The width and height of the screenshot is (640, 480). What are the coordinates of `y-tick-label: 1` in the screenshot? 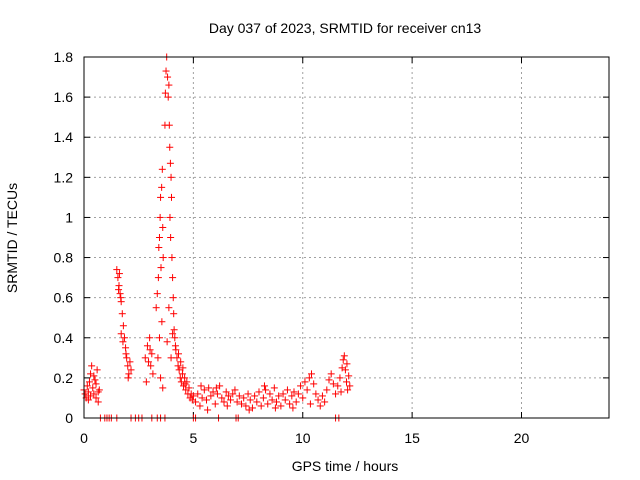 It's located at (69, 217).